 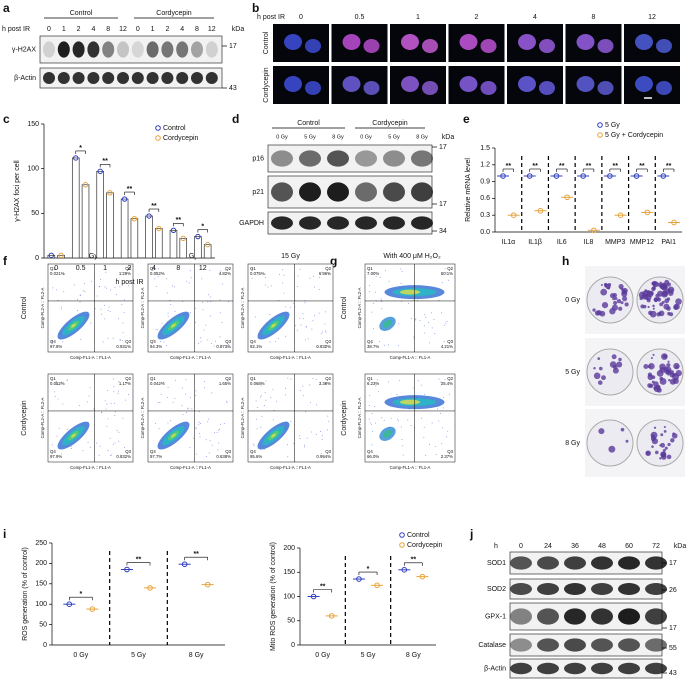 What do you see at coordinates (190, 357) in the screenshot?
I see `x-axis-label: Comp-FL1-A :: FL1-A` at bounding box center [190, 357].